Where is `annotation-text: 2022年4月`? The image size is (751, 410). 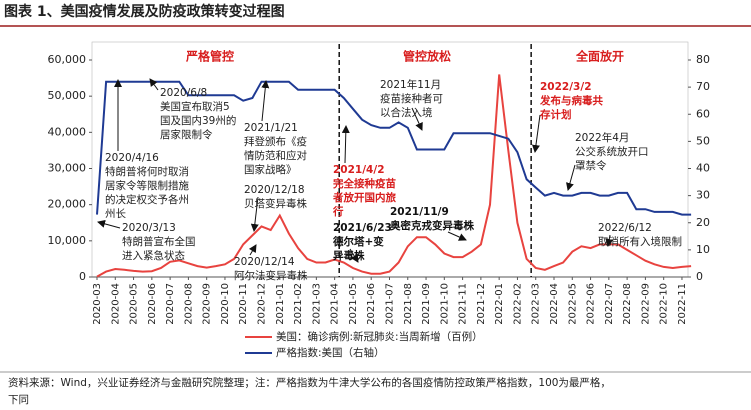 annotation-text: 2022年4月 is located at coordinates (602, 137).